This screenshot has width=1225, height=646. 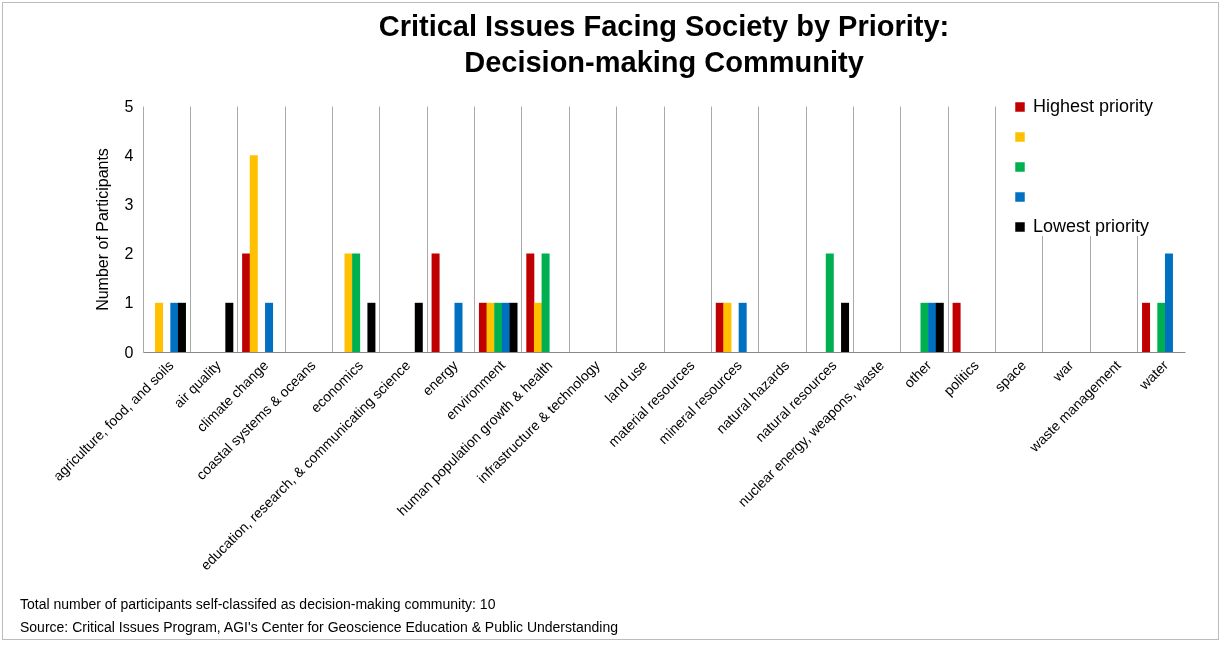 What do you see at coordinates (664, 44) in the screenshot?
I see `chart-title: Critical Issues Facing Society by Priority: Decision-making Community` at bounding box center [664, 44].